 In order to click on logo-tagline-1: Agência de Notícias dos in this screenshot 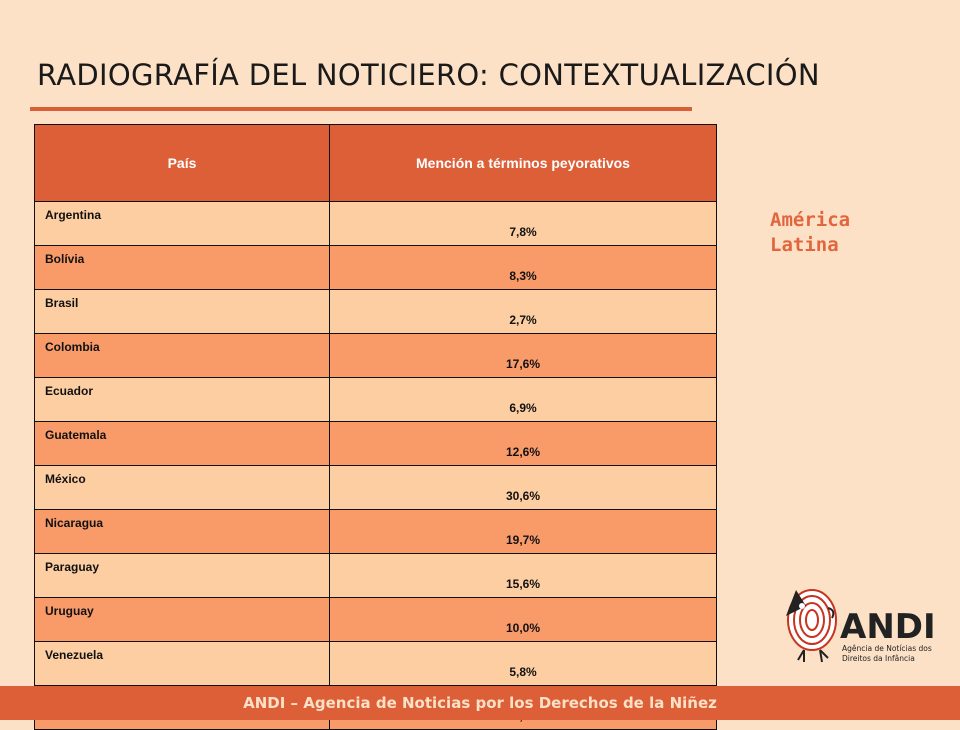, I will do `click(887, 648)`.